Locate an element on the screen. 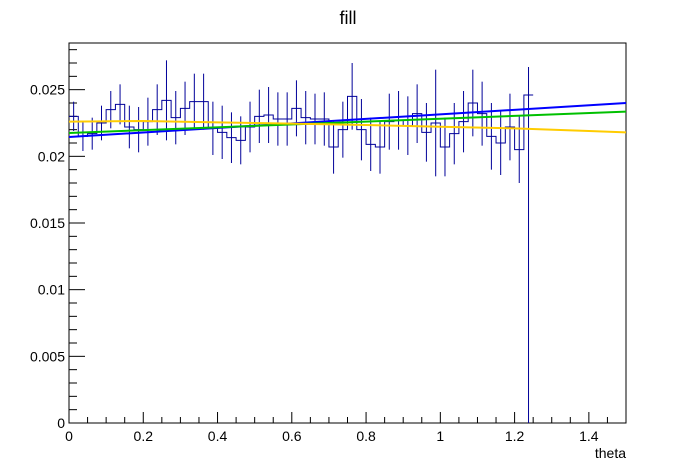 This screenshot has height=472, width=696. x-tick-label: 1 is located at coordinates (440, 436).